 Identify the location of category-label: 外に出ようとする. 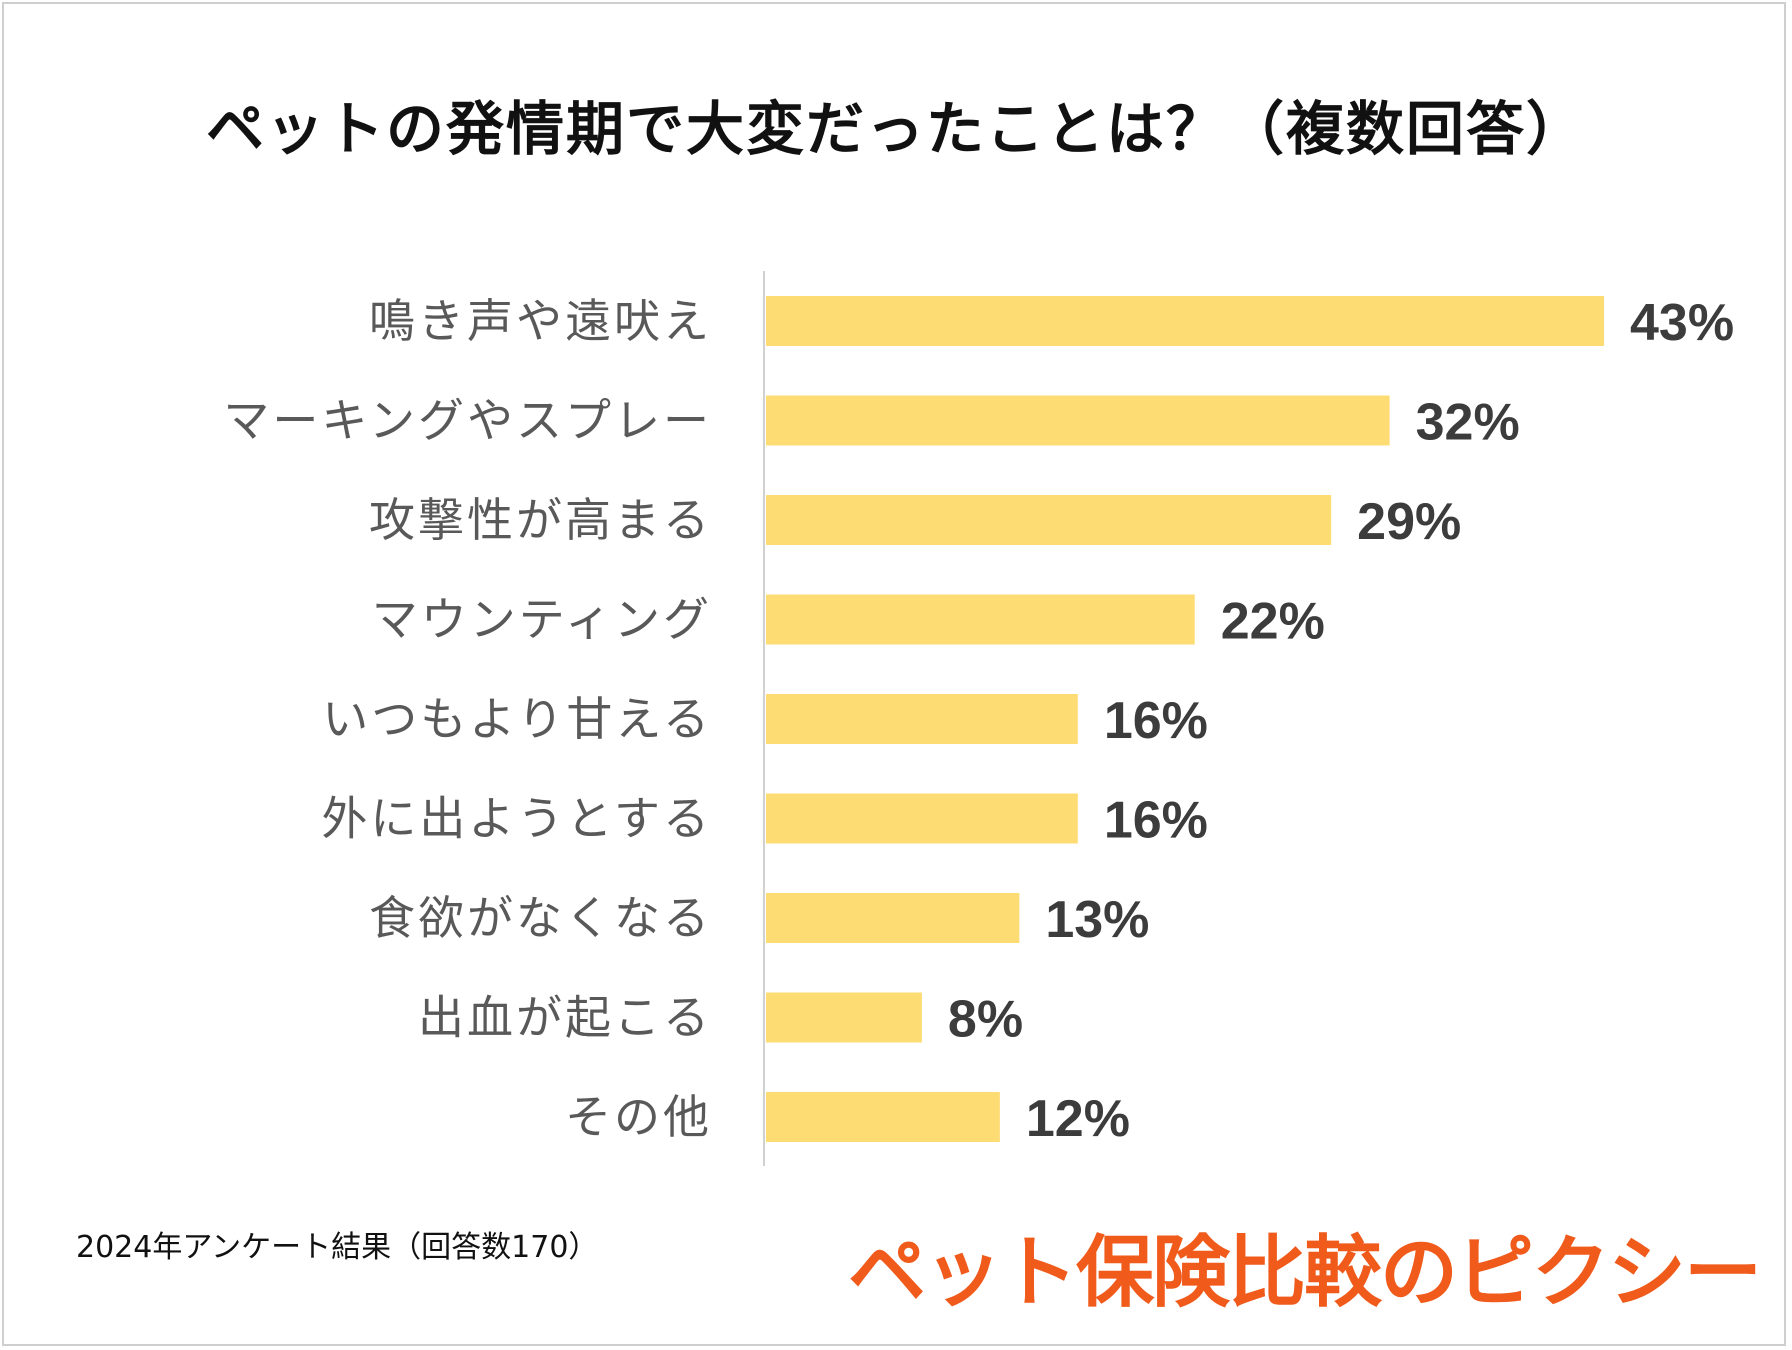
(516, 819).